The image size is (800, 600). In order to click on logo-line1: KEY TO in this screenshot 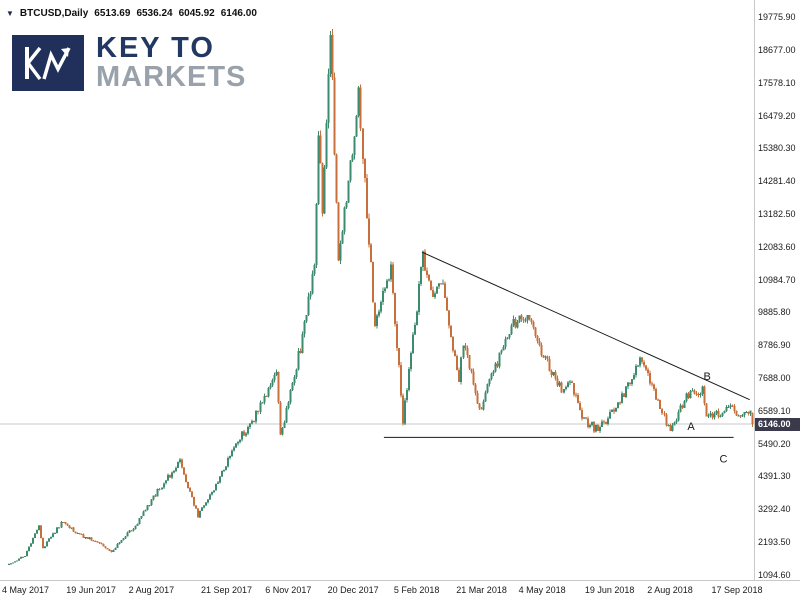, I will do `click(155, 48)`.